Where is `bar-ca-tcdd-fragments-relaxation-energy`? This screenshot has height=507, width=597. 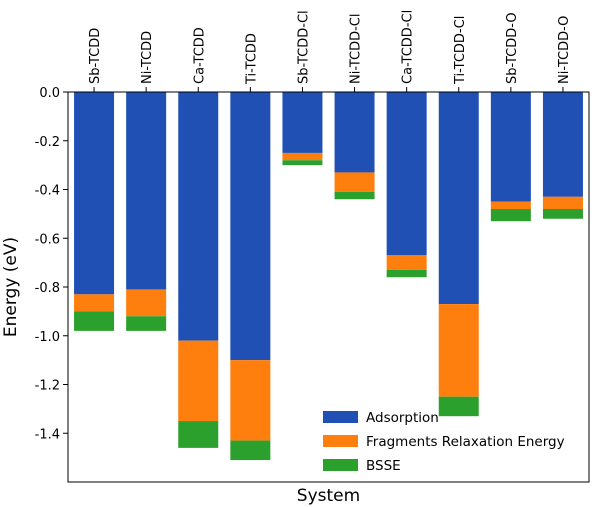
bar-ca-tcdd-fragments-relaxation-energy is located at coordinates (198, 381).